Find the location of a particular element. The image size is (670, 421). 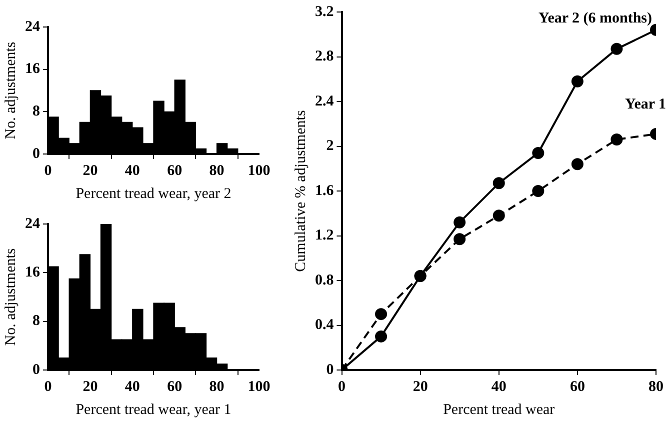

series-label: Year 1 is located at coordinates (645, 104).